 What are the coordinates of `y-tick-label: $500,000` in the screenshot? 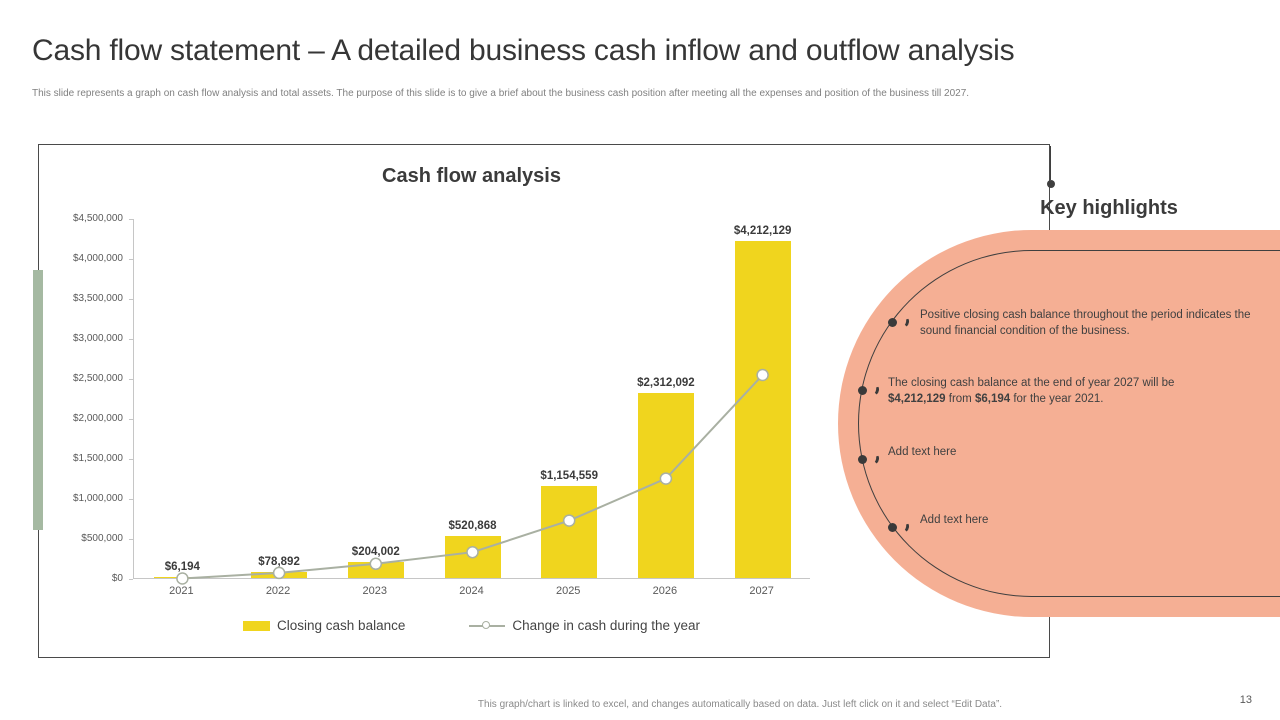 It's located at (102, 538).